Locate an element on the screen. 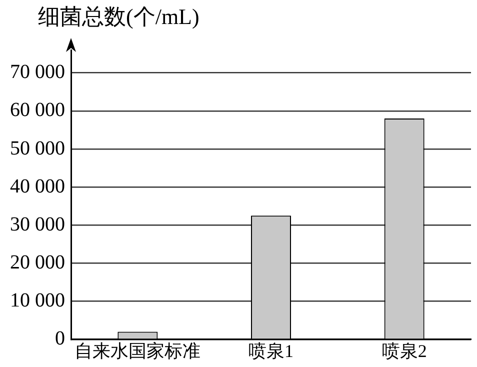  x-tick-label: 喷泉1 is located at coordinates (271, 350).